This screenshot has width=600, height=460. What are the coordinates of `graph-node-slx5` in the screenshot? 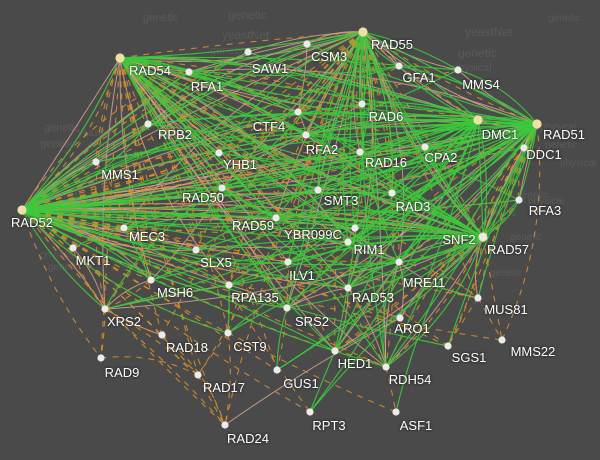 It's located at (196, 250).